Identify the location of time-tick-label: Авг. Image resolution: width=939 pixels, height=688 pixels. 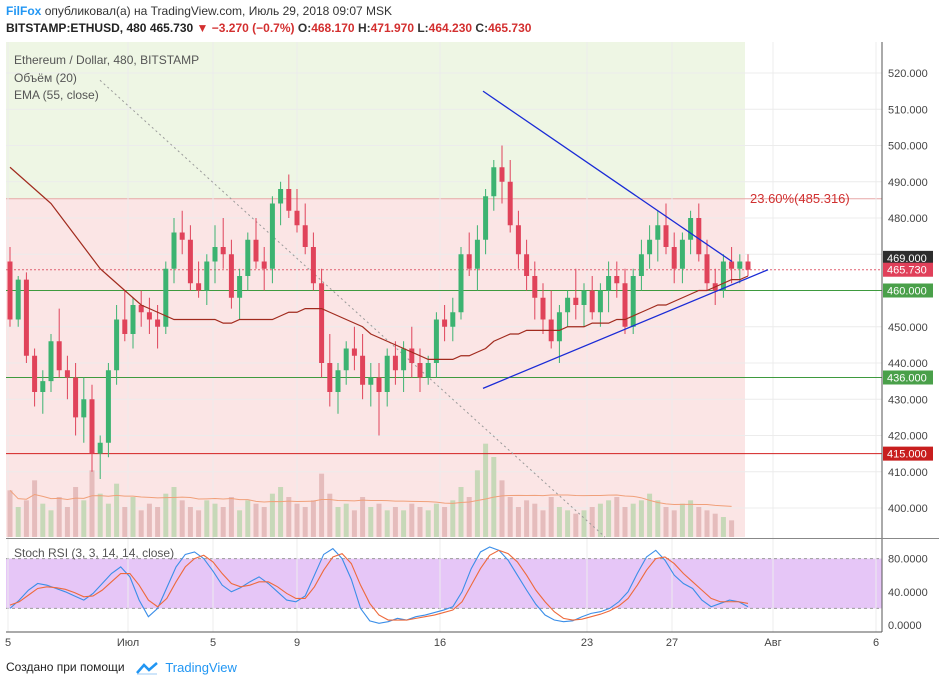
(772, 643).